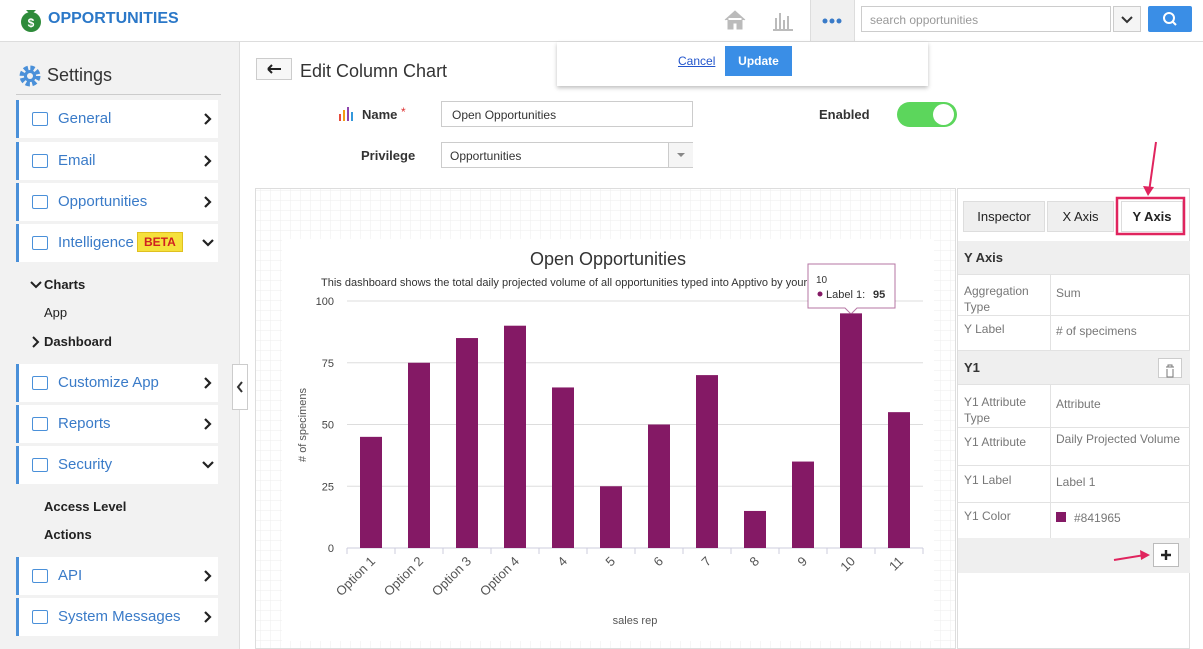 The image size is (1203, 649). What do you see at coordinates (844, 114) in the screenshot?
I see `enabled-label: Enabled` at bounding box center [844, 114].